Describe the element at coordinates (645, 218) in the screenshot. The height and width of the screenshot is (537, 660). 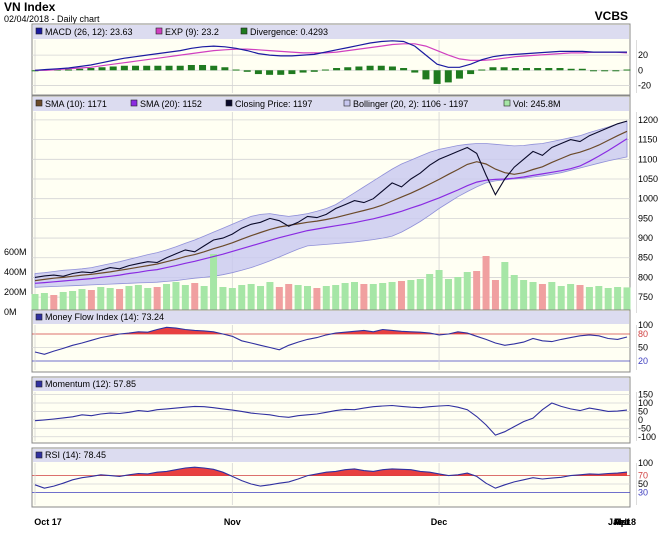
I see `y-tick-label: 950` at that location.